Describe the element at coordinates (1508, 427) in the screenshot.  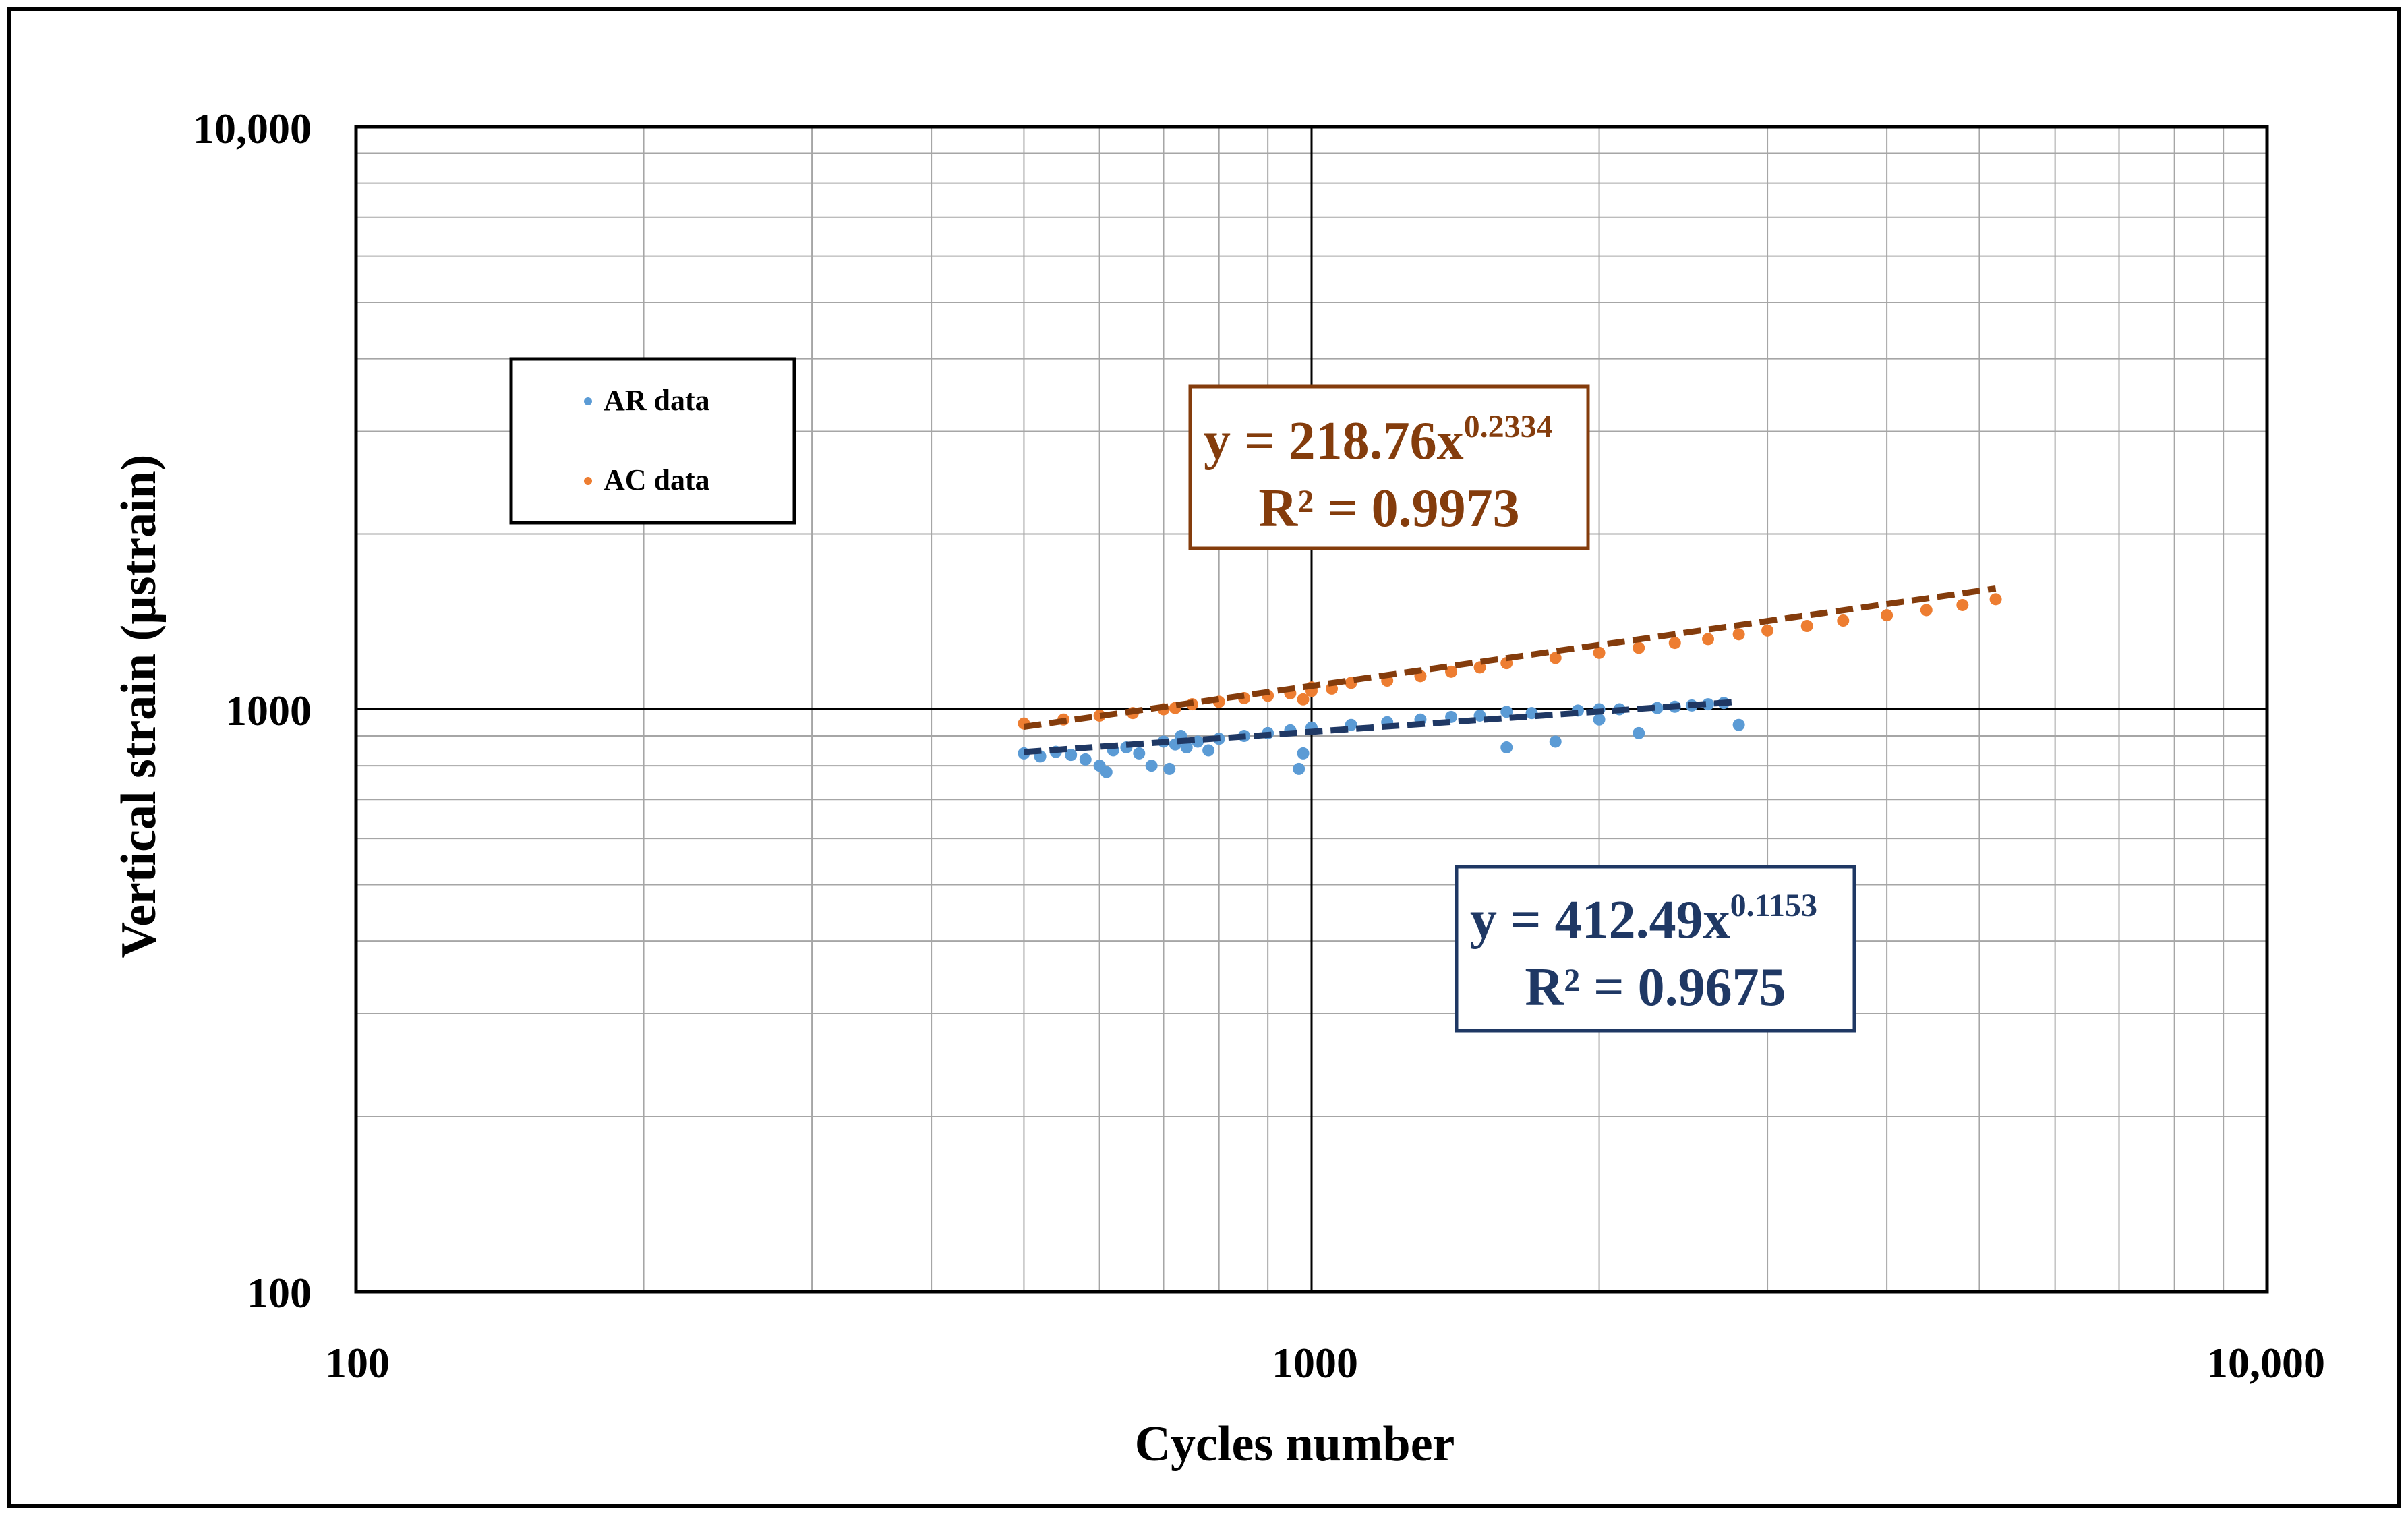
I see `ac-equation-exponent: 0.2334` at that location.